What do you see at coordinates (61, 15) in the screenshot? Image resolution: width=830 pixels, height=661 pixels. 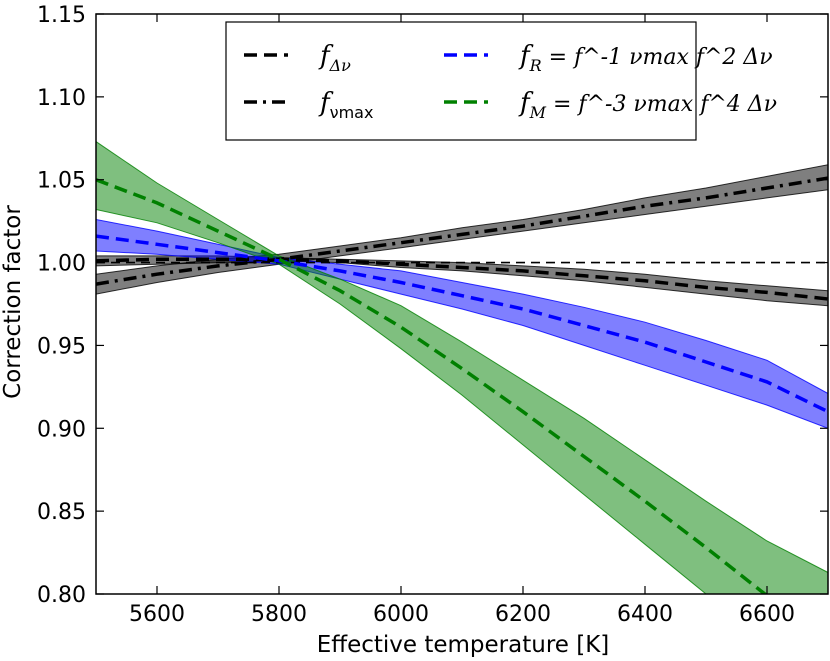 I see `y-tick-label: 1.15` at bounding box center [61, 15].